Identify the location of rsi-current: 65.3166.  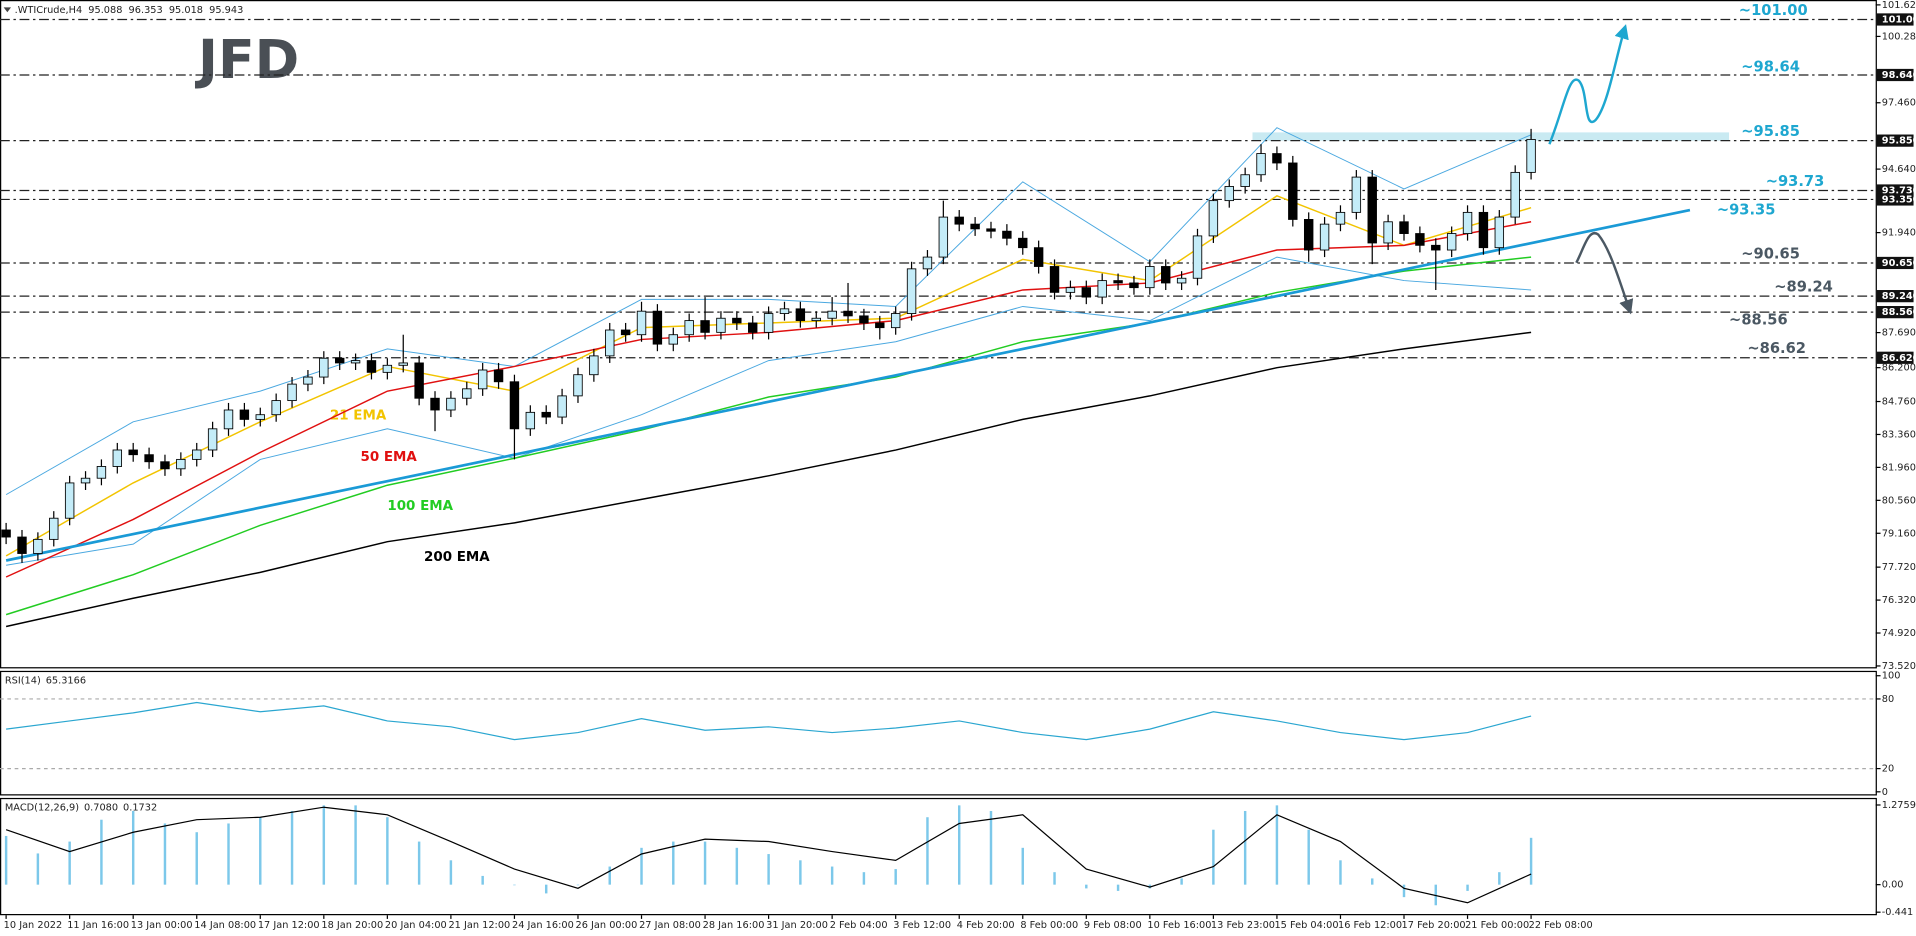
(66, 681).